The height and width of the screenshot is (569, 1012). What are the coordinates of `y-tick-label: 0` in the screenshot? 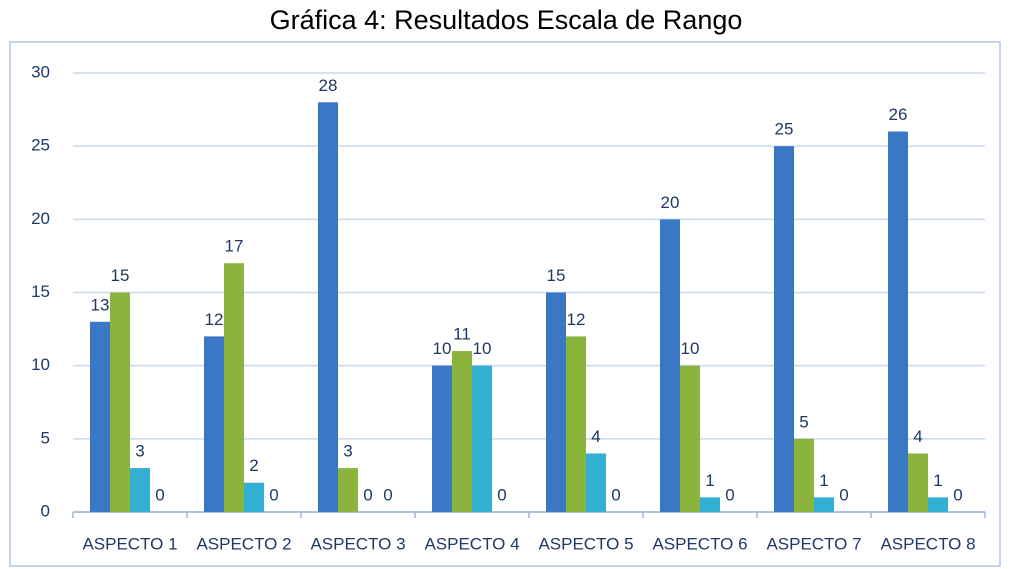 It's located at (45, 510).